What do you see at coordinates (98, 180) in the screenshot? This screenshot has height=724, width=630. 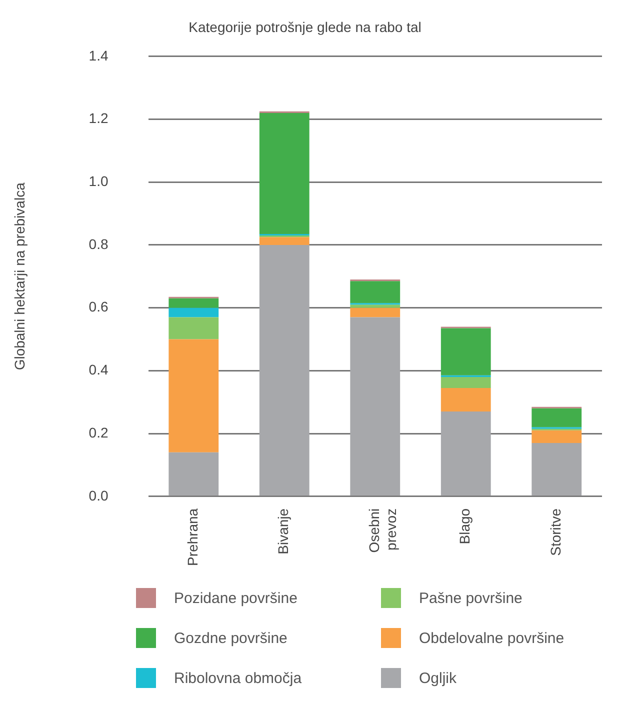 I see `y-tick-label: 1.0` at bounding box center [98, 180].